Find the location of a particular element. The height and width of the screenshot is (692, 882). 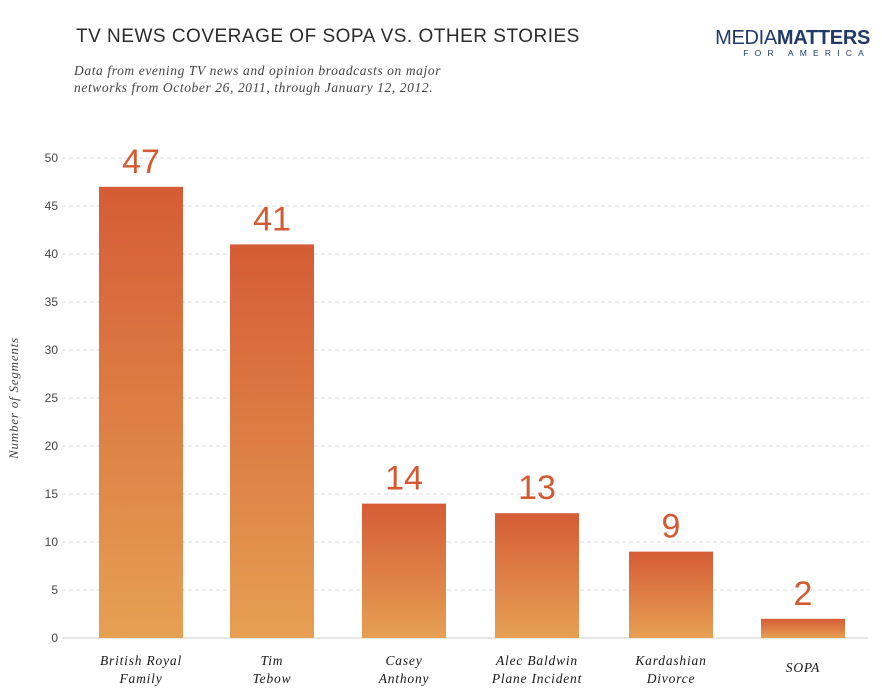

category-label: Plane Incident is located at coordinates (537, 678).